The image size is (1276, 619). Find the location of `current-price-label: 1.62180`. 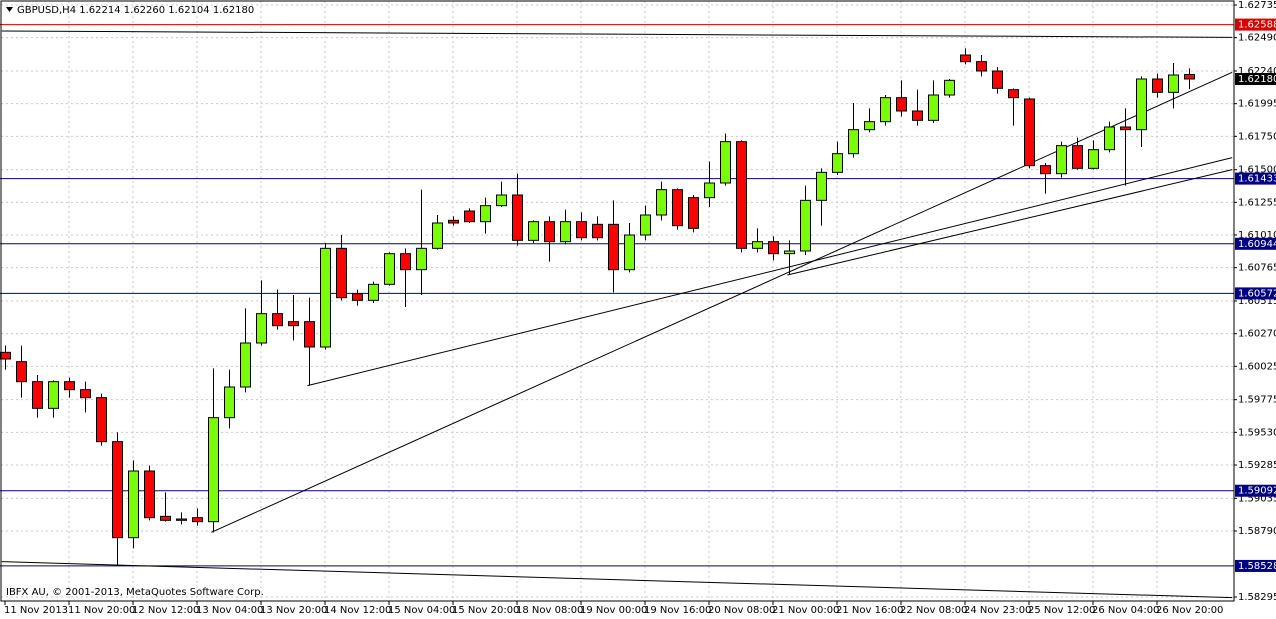

current-price-label: 1.62180 is located at coordinates (1257, 79).